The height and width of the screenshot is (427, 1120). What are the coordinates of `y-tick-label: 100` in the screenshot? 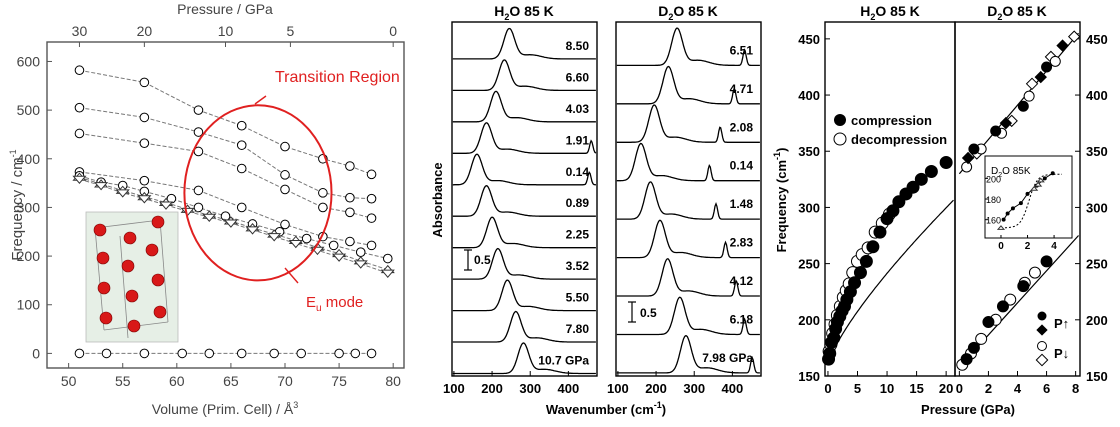 It's located at (29, 305).